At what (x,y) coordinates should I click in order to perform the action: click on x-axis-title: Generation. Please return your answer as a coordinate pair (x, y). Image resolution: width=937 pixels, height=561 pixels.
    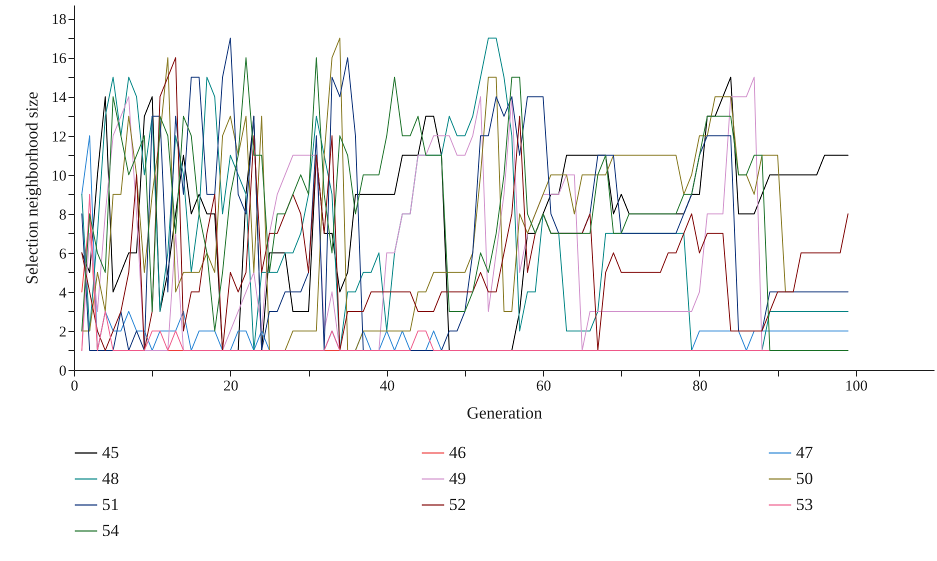
    Looking at the image, I should click on (504, 413).